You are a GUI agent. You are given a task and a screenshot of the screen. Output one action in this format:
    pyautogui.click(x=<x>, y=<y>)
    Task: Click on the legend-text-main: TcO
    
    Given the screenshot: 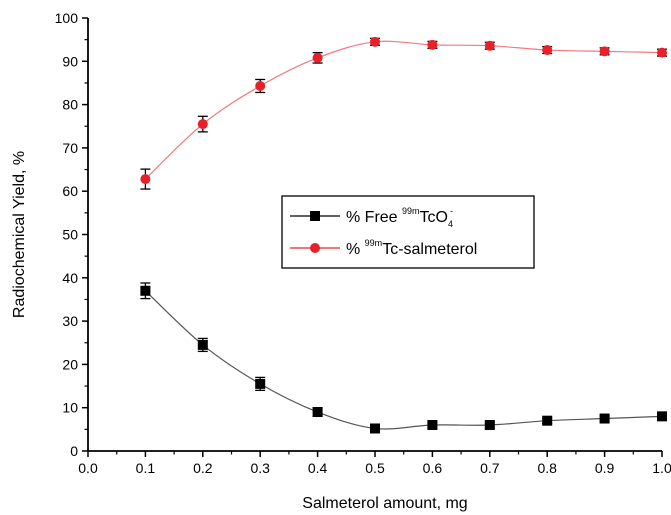 What is the action you would take?
    pyautogui.click(x=434, y=217)
    